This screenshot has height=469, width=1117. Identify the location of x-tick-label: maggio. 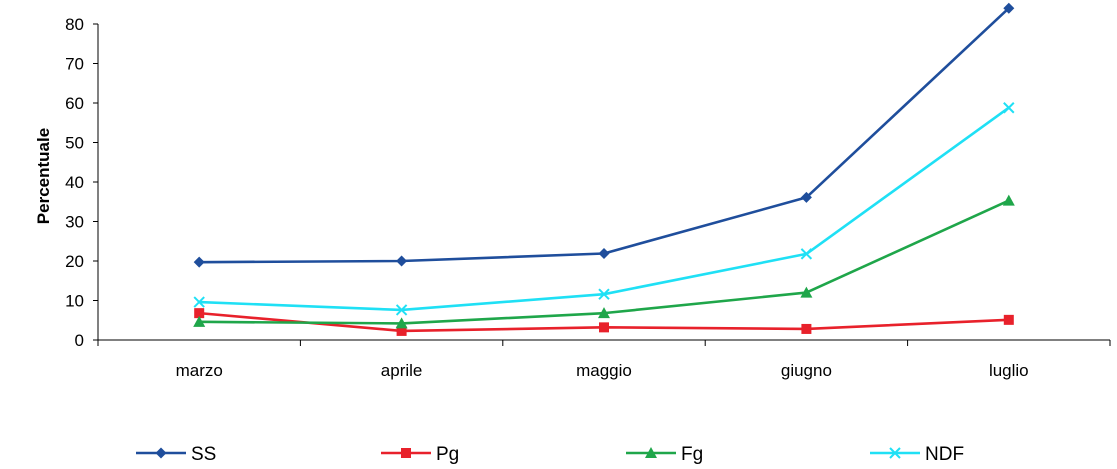
(604, 370).